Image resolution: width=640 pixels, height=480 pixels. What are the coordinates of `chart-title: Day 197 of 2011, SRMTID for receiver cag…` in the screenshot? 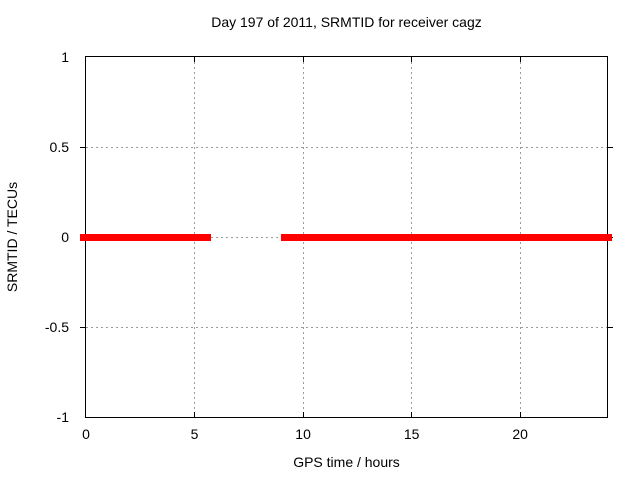 It's located at (346, 22).